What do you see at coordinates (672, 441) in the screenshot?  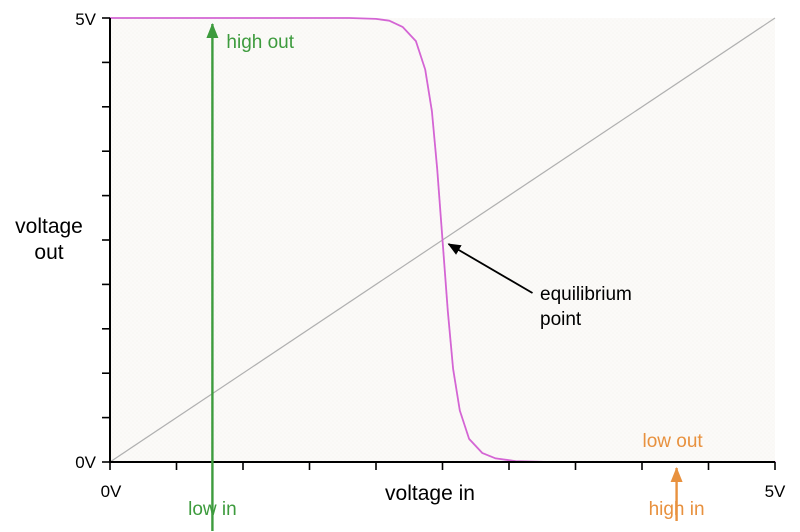 I see `low-out-label: low out` at bounding box center [672, 441].